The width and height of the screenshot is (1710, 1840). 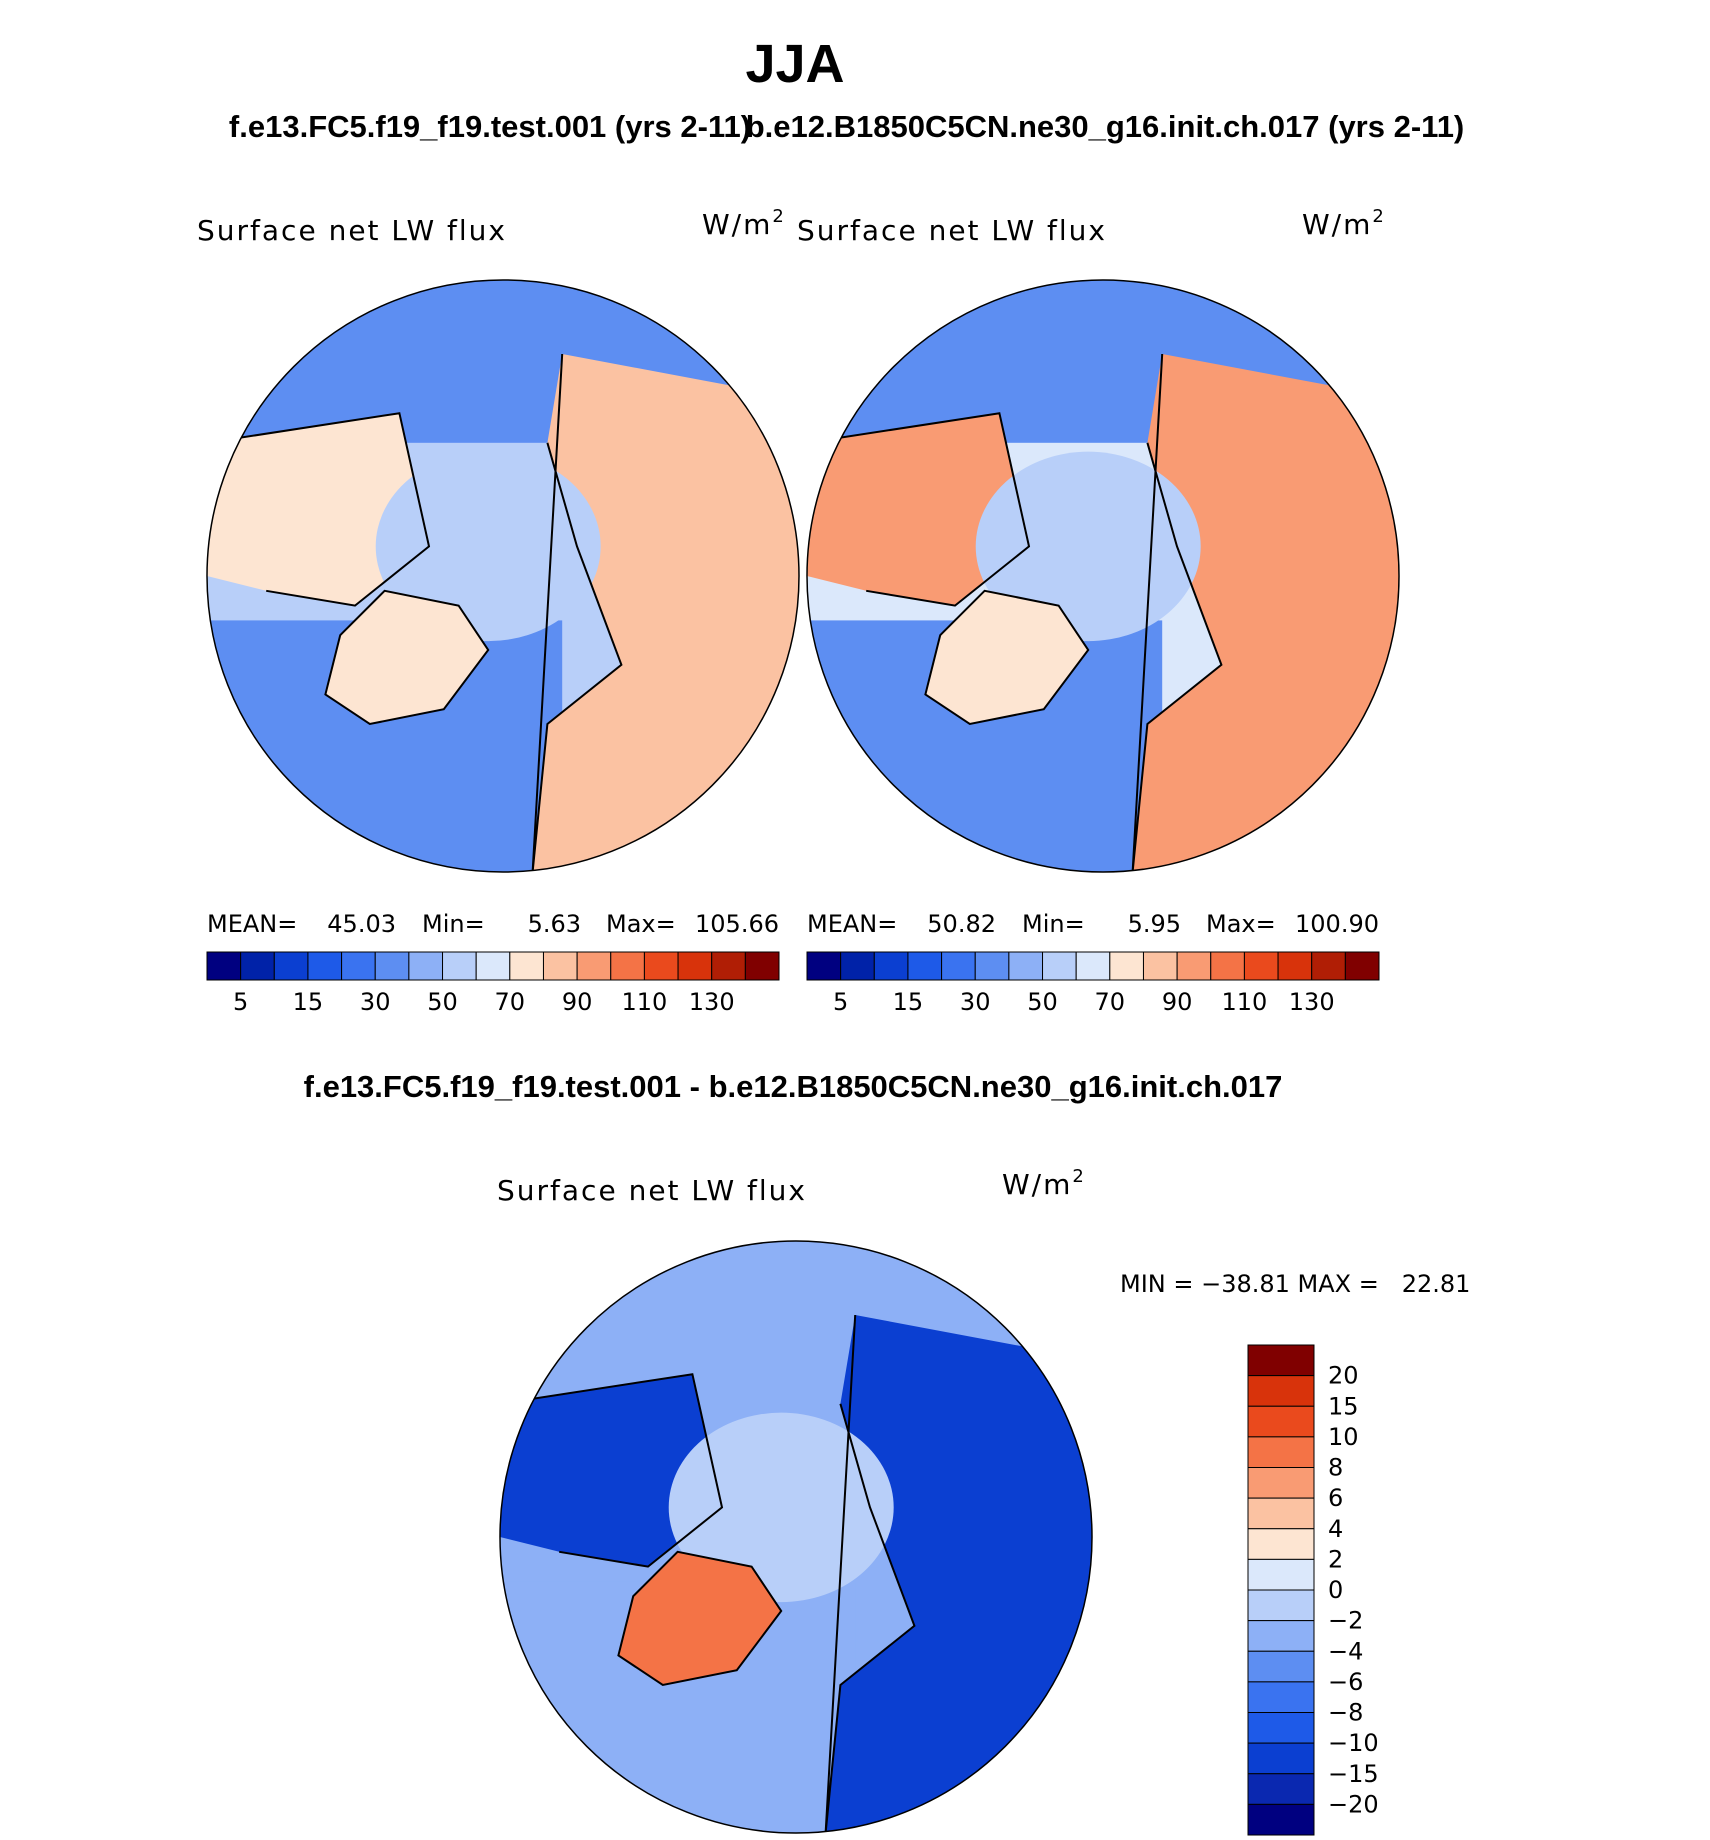 I want to click on colorbar-tick-label: −20, so click(x=1353, y=1804).